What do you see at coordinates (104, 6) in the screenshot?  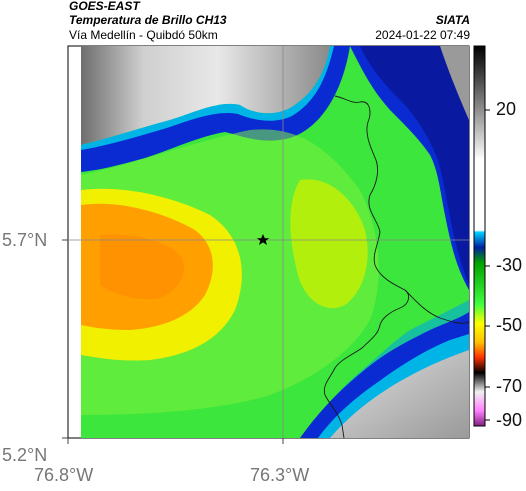 I see `satellite-title: GOES-EAST` at bounding box center [104, 6].